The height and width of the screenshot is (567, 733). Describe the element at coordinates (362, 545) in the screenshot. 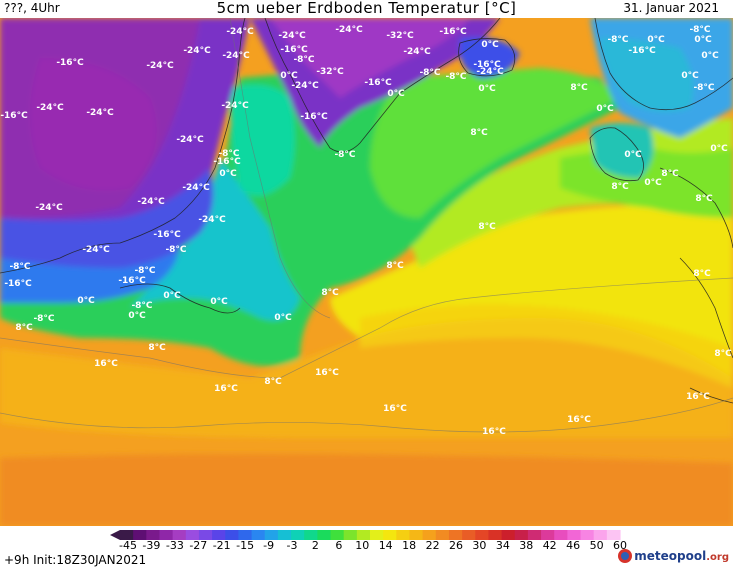

I see `colorbar-tick-label: 10` at that location.